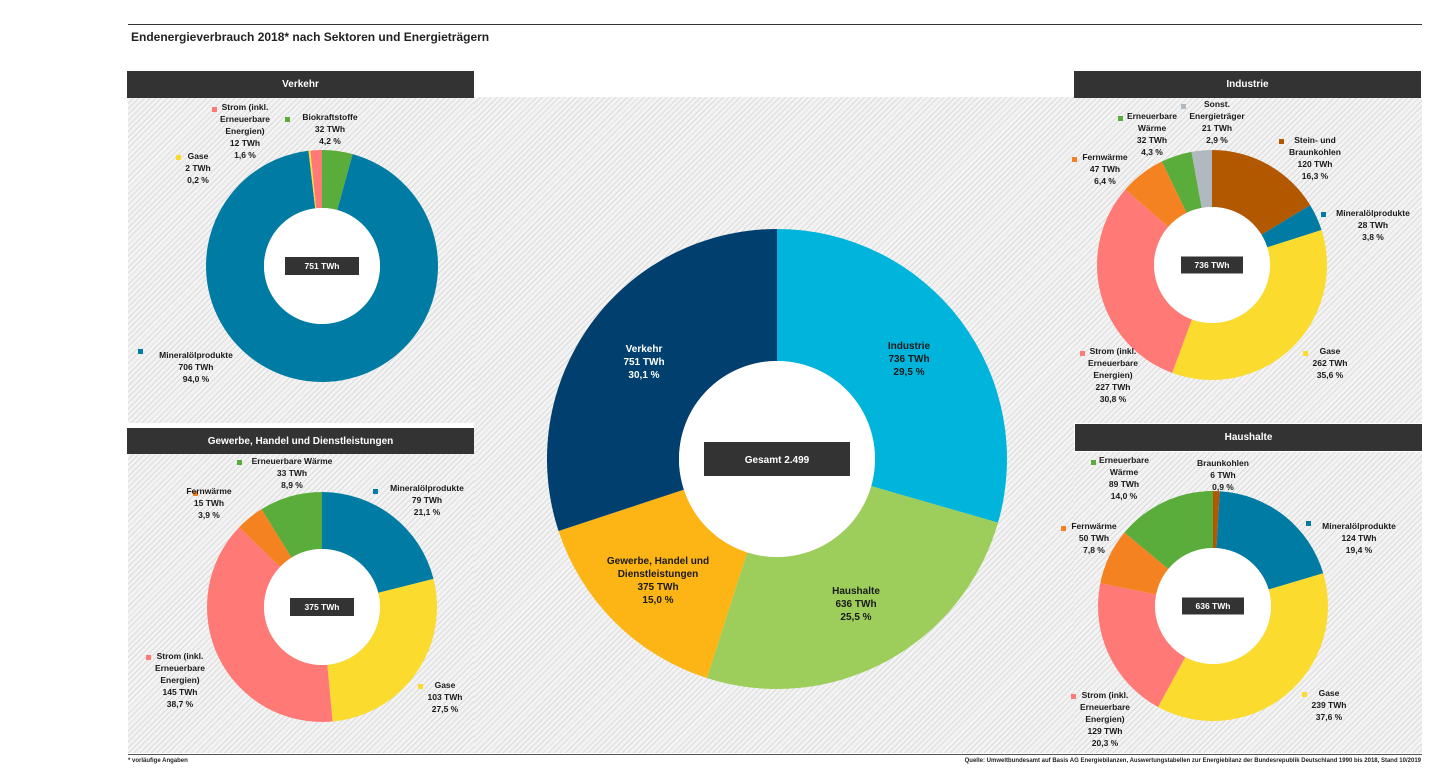  Describe the element at coordinates (1330, 363) in the screenshot. I see `label-industrie-gase: Gase 262 TWh 35,6 %` at that location.